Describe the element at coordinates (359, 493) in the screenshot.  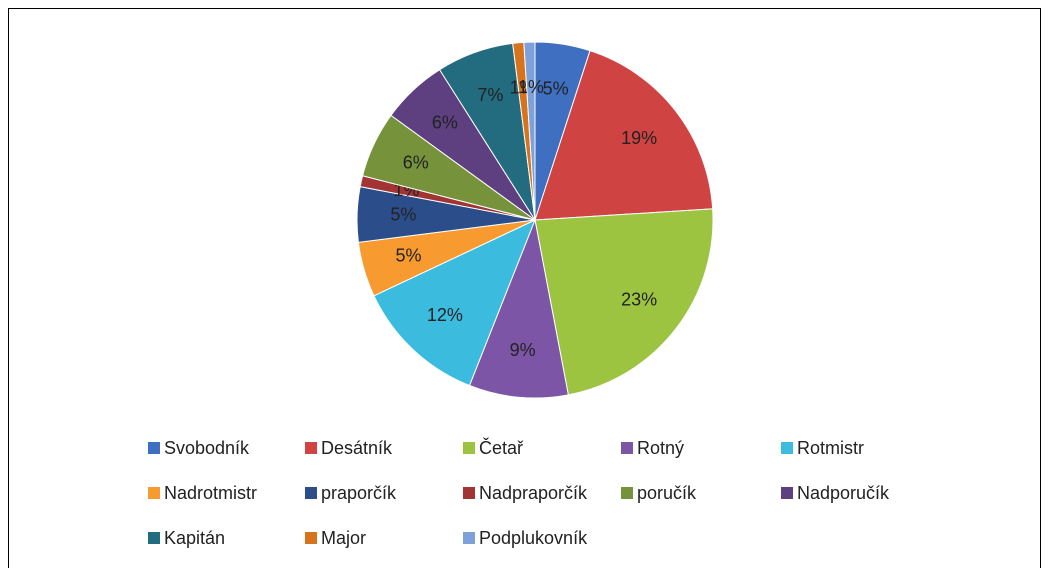
I see `legend-label: praporčík` at that location.